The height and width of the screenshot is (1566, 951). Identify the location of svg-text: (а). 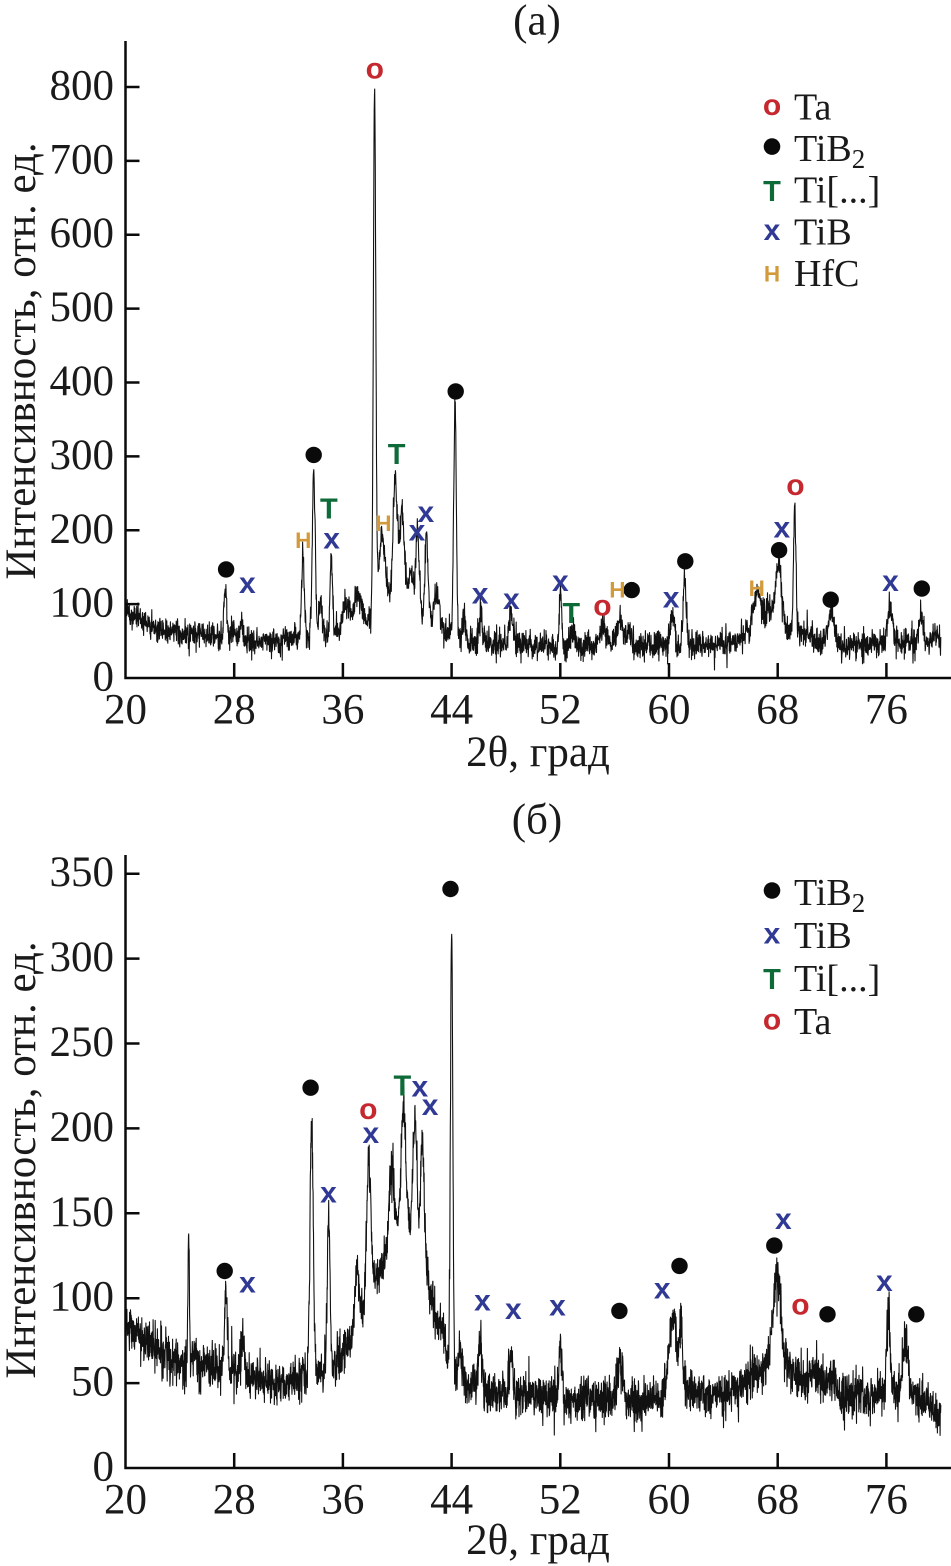
(537, 22).